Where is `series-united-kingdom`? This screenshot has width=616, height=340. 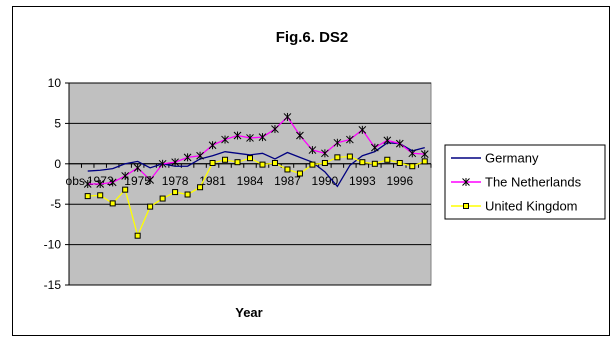
series-united-kingdom is located at coordinates (256, 196).